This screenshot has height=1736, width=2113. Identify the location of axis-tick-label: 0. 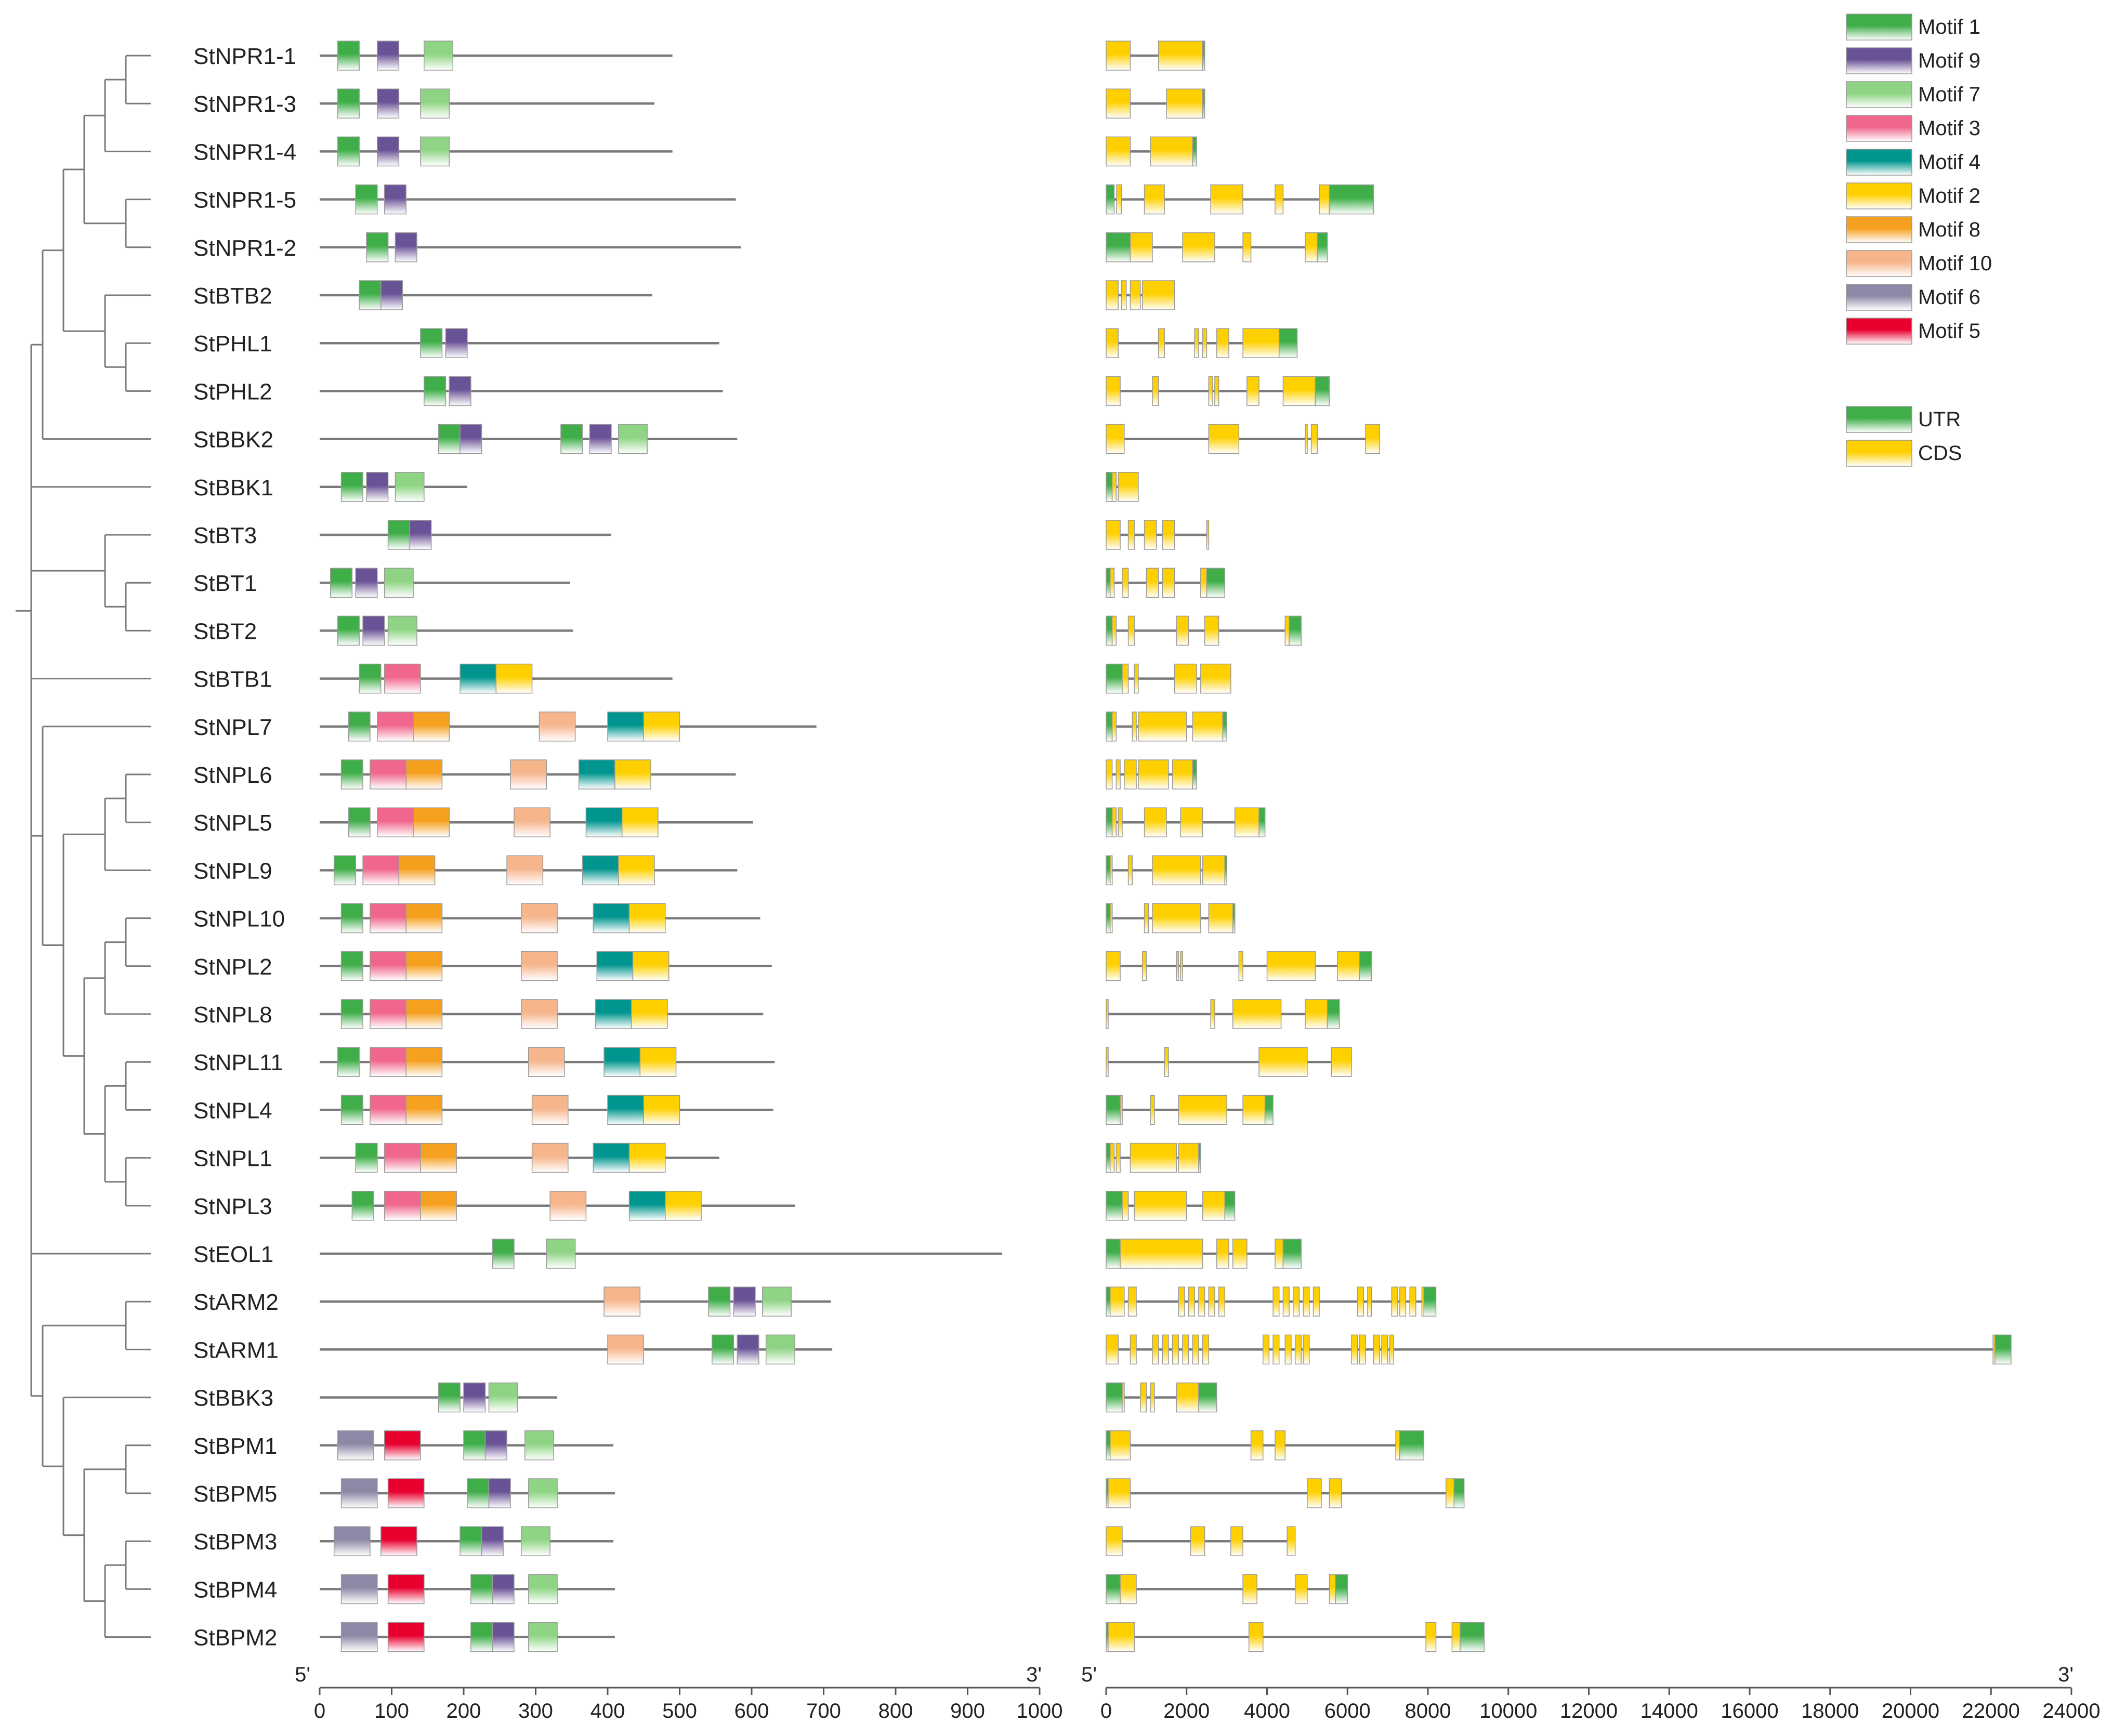
(1106, 1711).